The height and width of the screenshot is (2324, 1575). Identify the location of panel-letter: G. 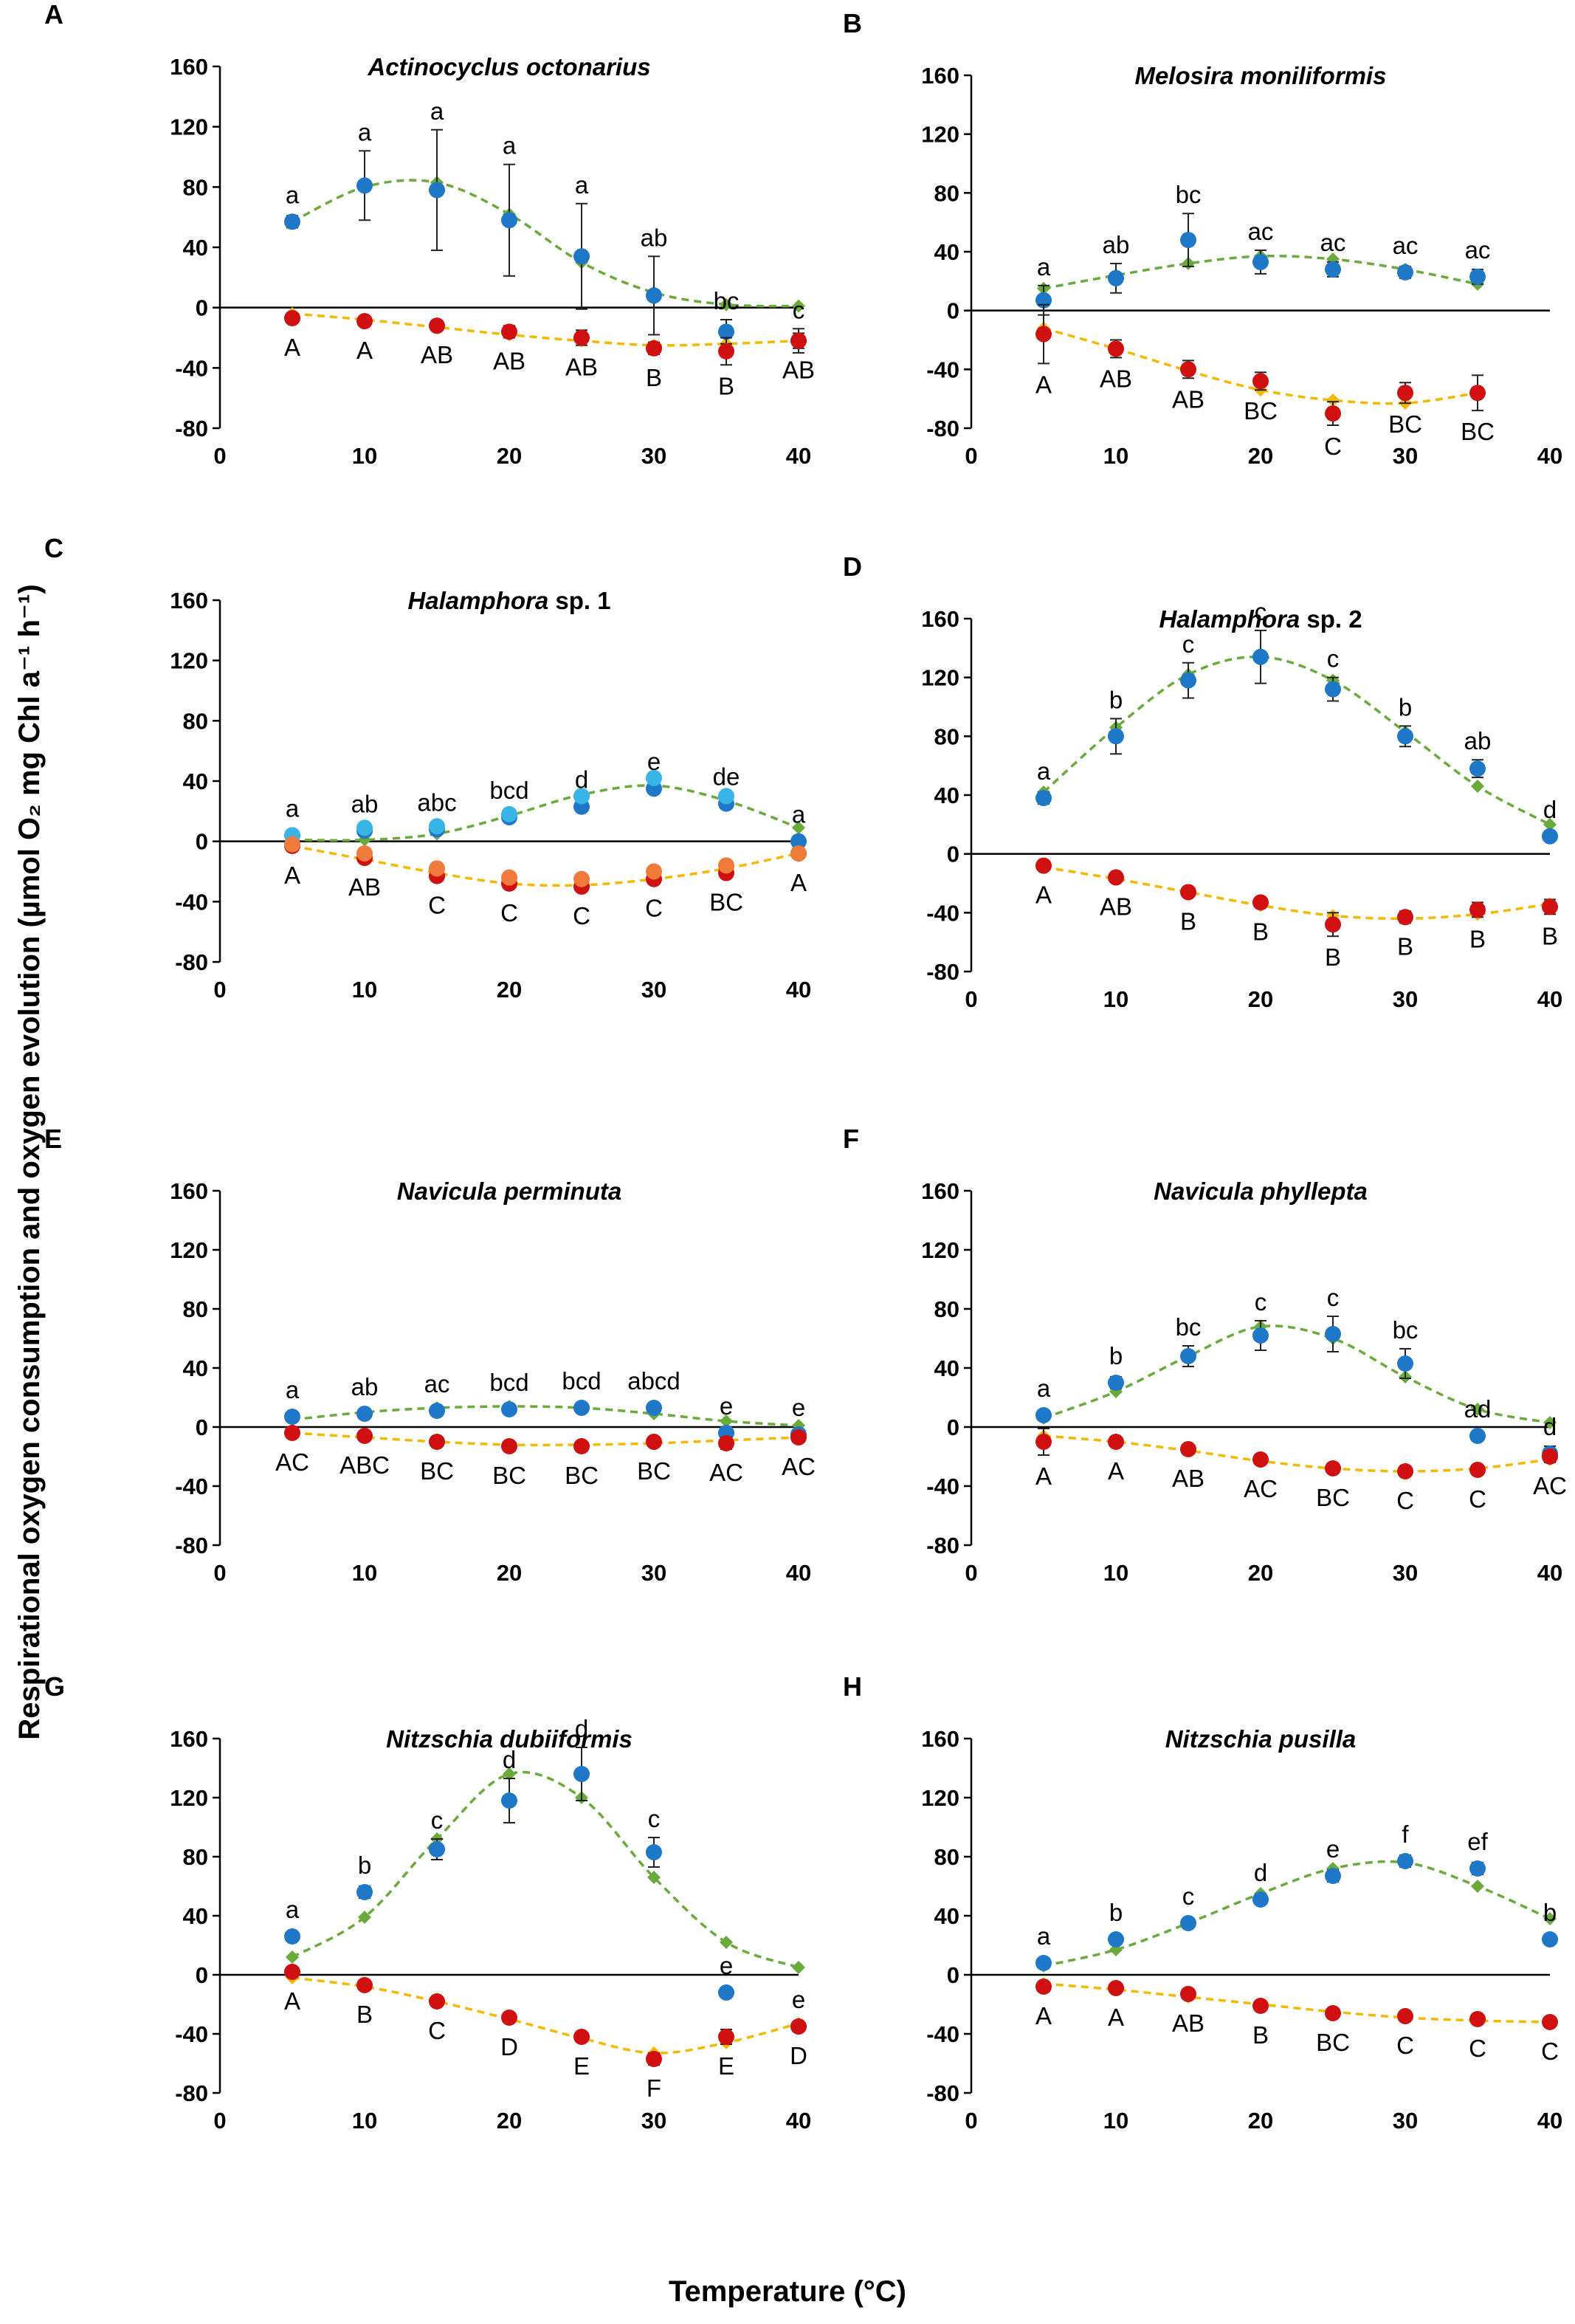
(54, 1686).